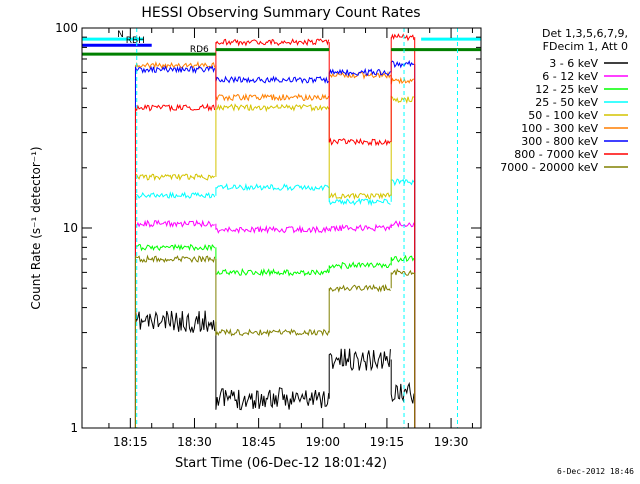 The image size is (640, 484). What do you see at coordinates (573, 63) in the screenshot?
I see `legend-label-1: 3 - 6 keV` at bounding box center [573, 63].